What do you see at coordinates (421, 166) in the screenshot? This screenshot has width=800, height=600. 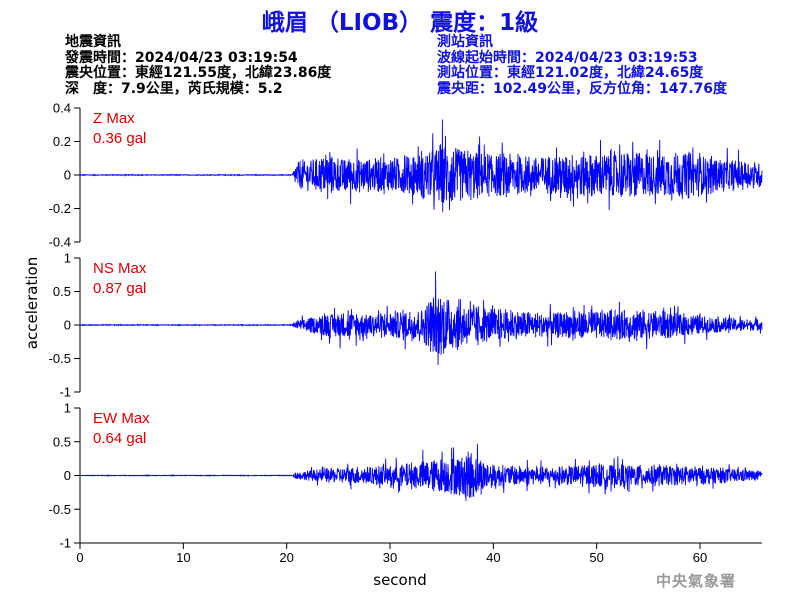 I see `waveform-z` at bounding box center [421, 166].